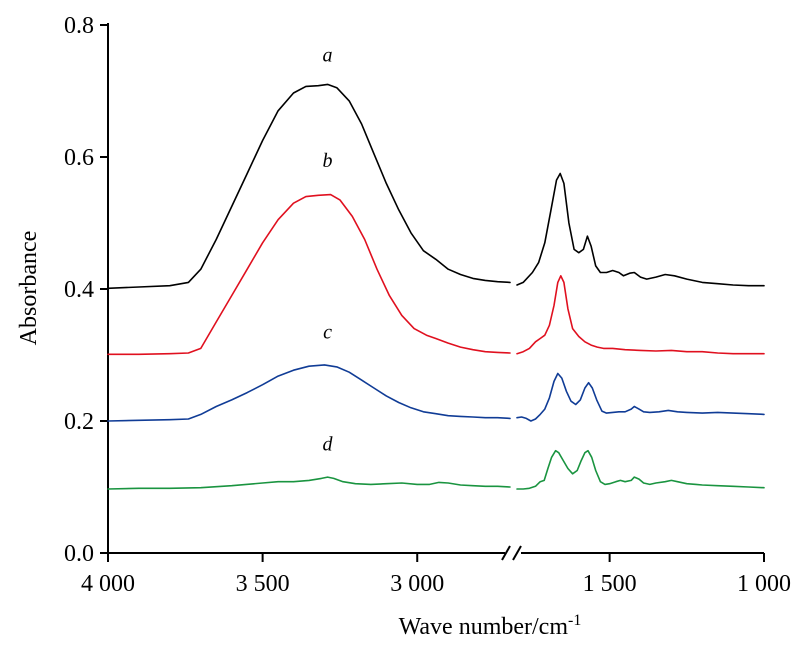  I want to click on y-tick-label: 0.6, so click(79, 158).